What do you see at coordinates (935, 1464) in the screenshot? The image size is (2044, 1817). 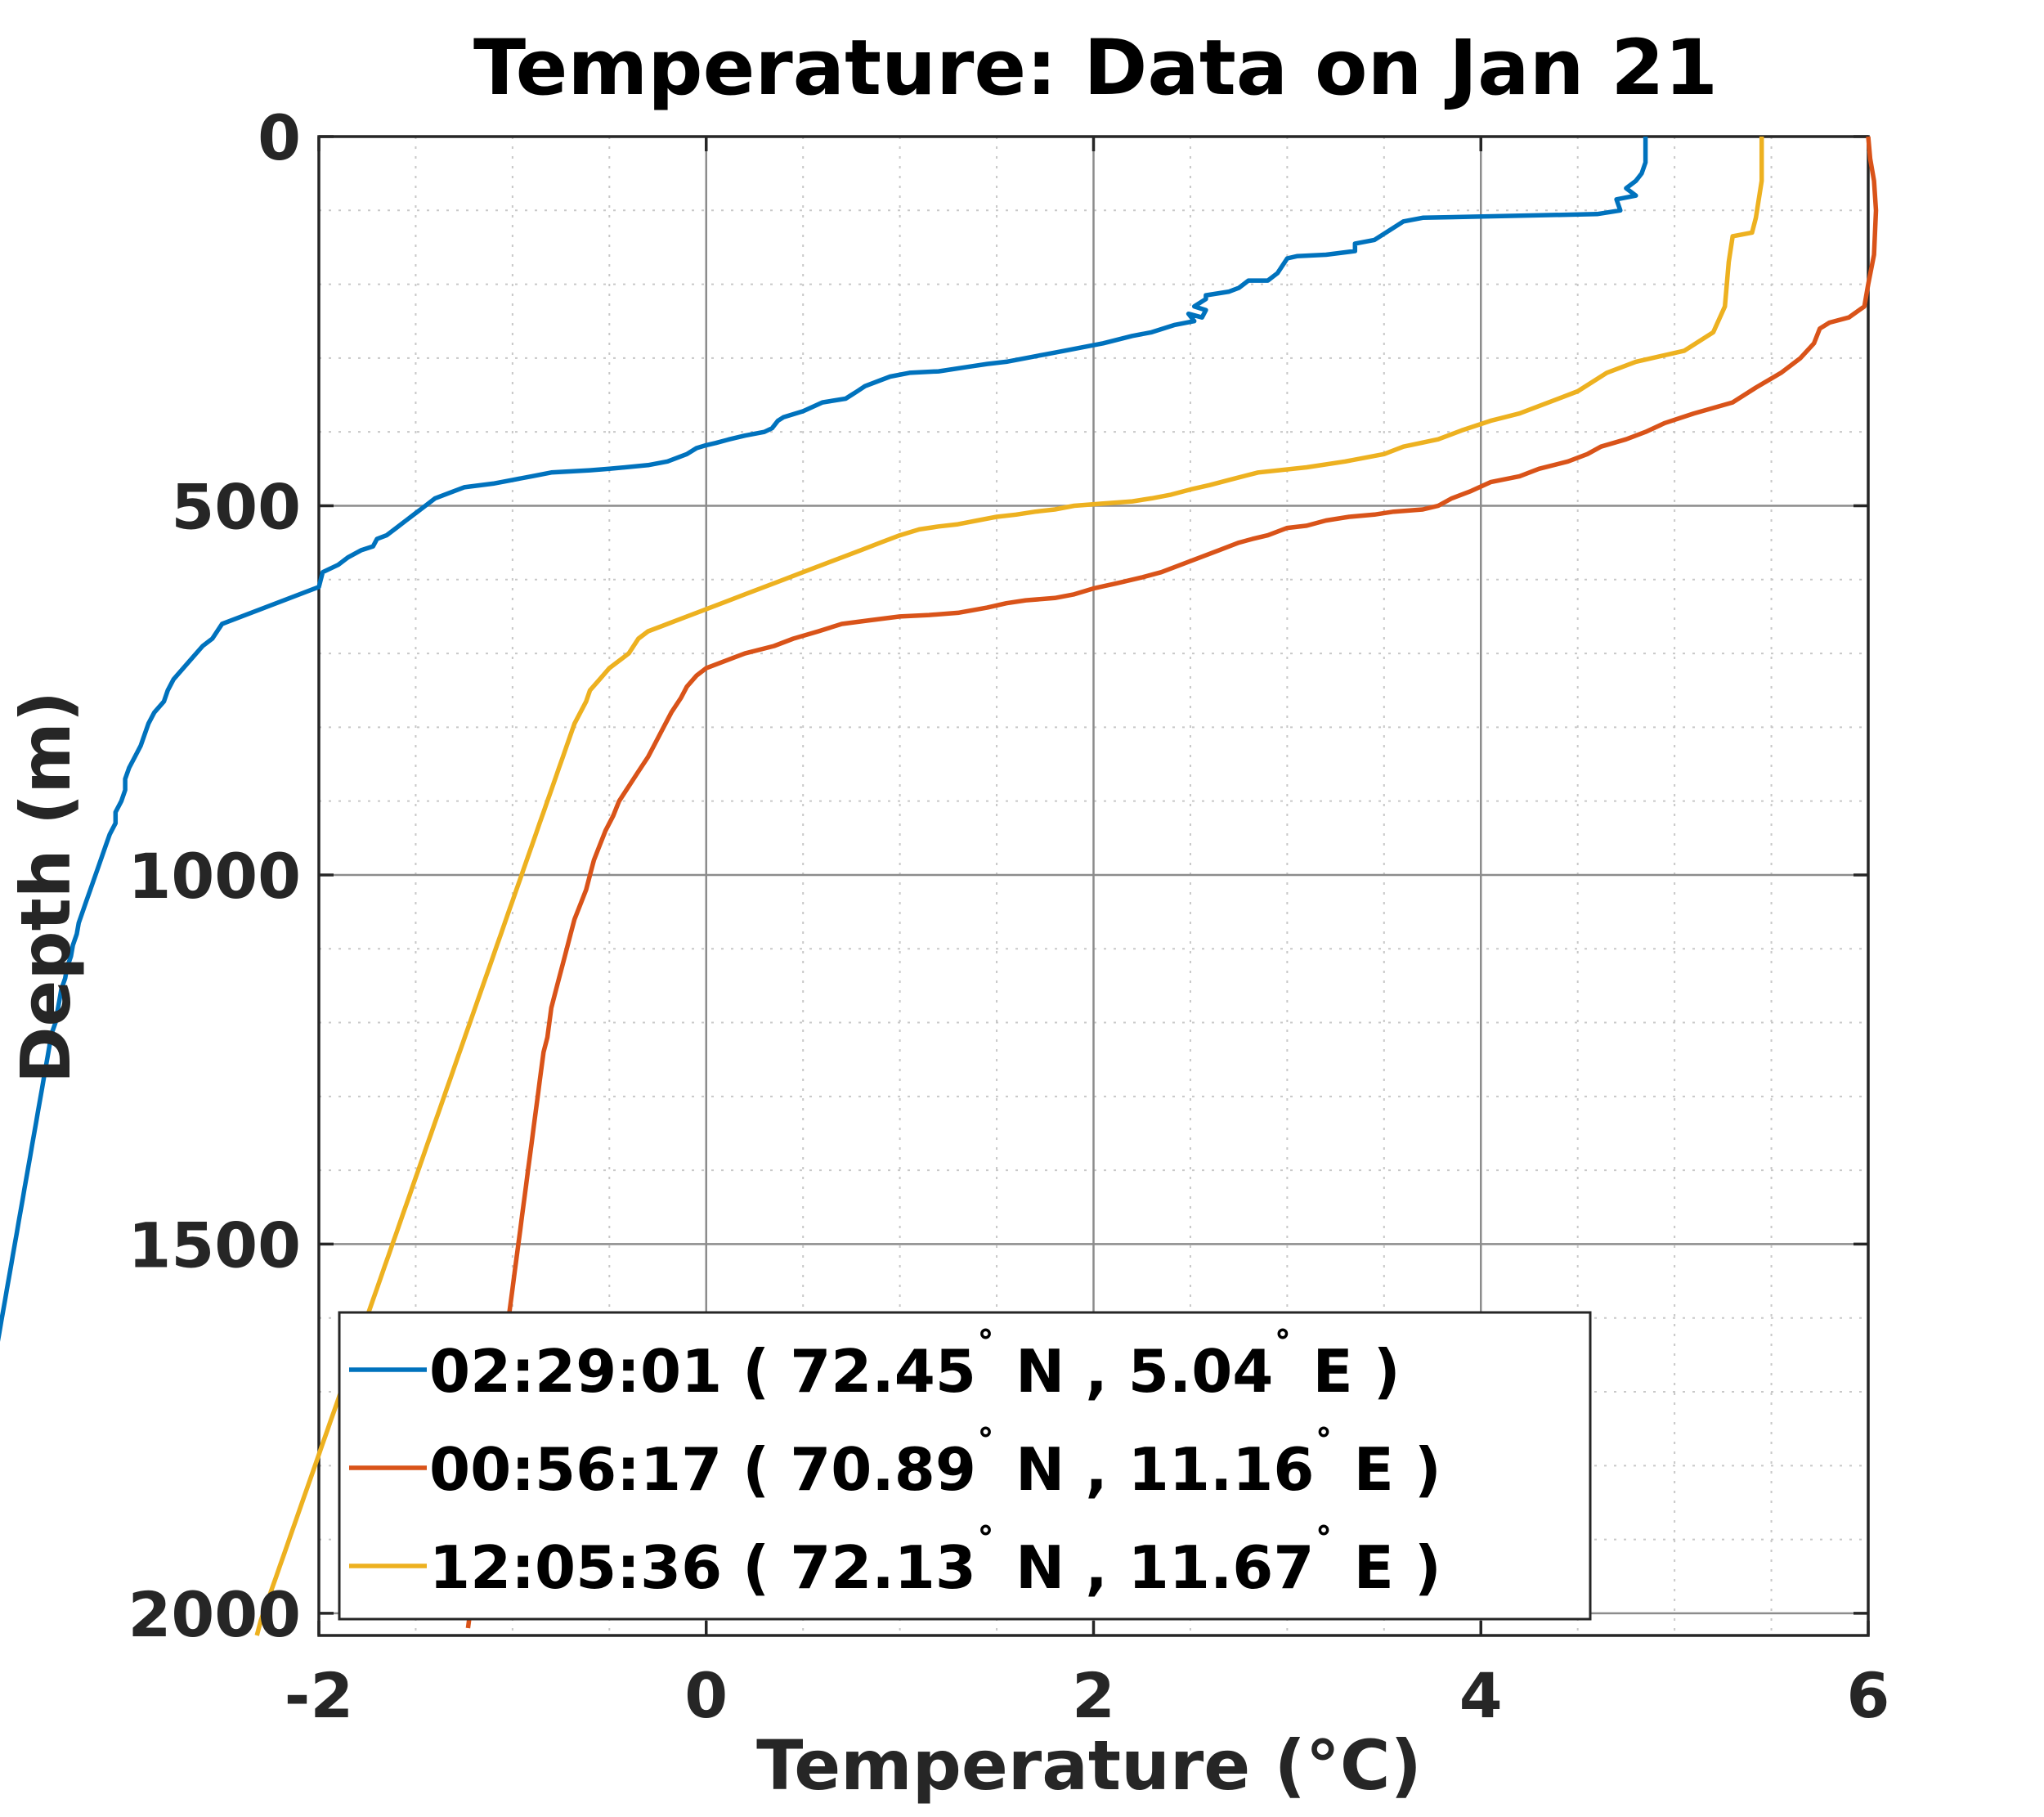 I see `legend-label-2: 00:56:17 ( 70.89˚ N , 11.16˚ E )` at bounding box center [935, 1464].